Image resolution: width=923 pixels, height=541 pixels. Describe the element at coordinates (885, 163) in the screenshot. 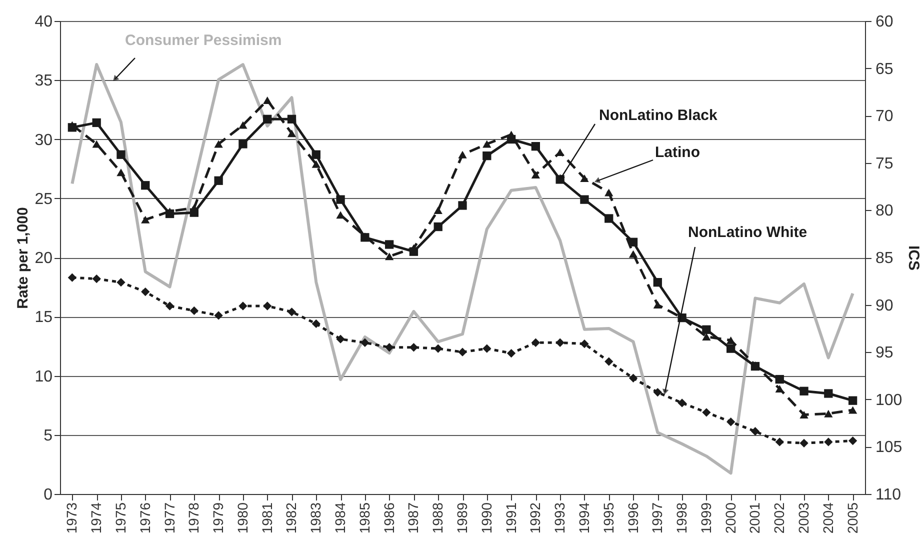

I see `y2-tick-label: 75` at that location.